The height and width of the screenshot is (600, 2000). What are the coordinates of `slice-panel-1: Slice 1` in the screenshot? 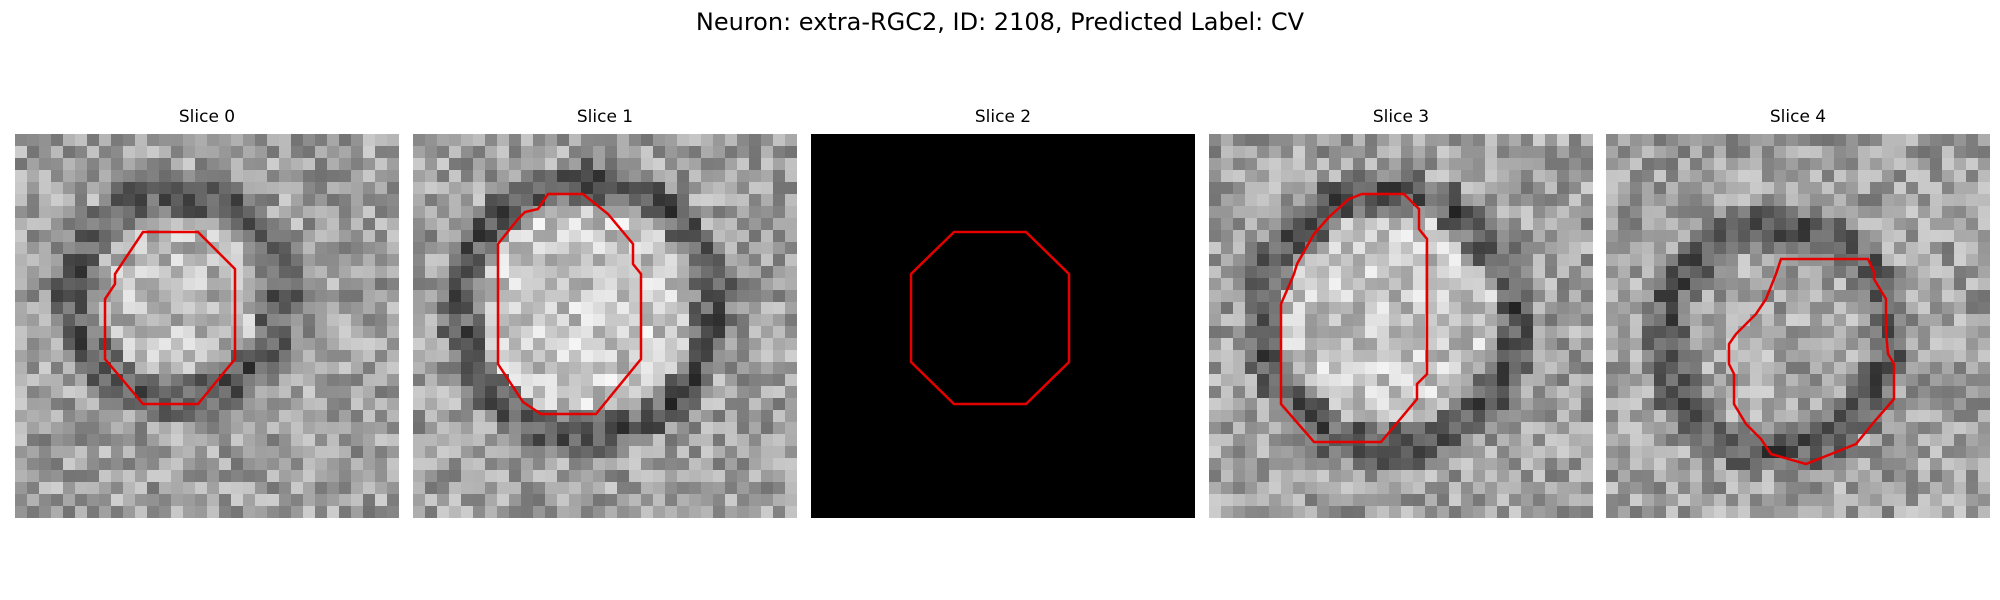 It's located at (605, 312).